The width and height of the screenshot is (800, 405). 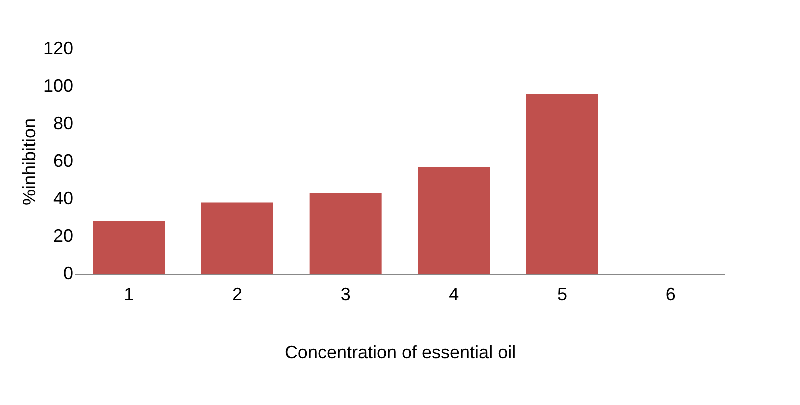 I want to click on y-axis-title: %inhibition, so click(x=29, y=162).